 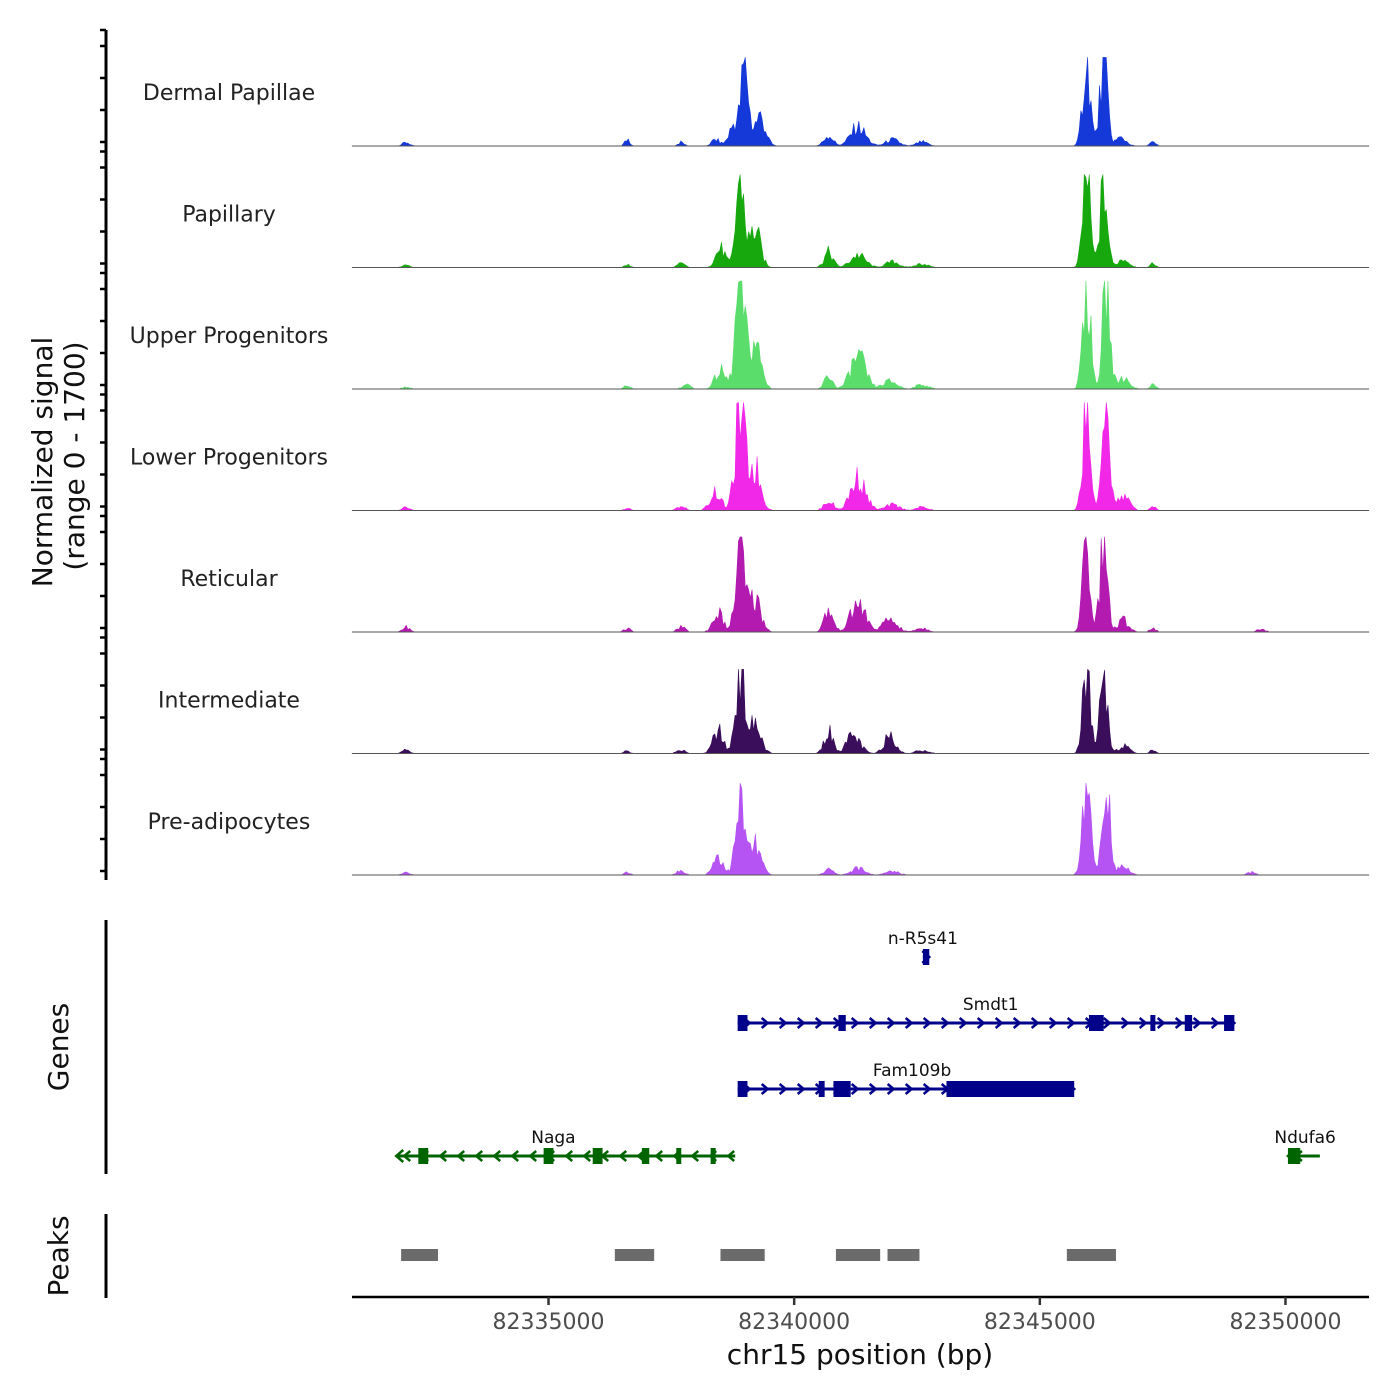 I want to click on coverage-y-axis-title: Normalized signal, so click(x=42, y=462).